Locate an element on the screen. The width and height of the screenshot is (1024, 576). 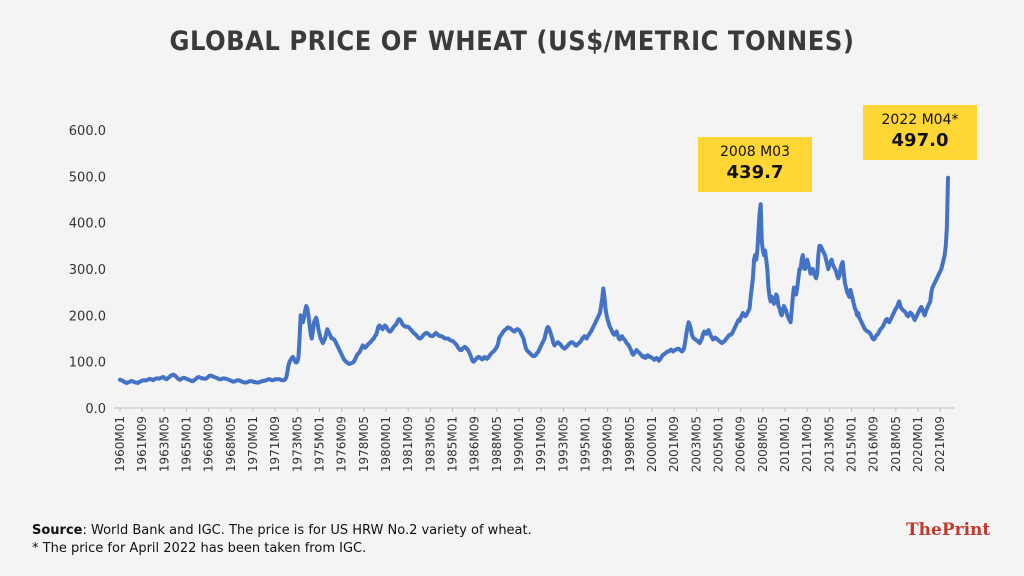
annotation-value: 497.0 is located at coordinates (920, 140).